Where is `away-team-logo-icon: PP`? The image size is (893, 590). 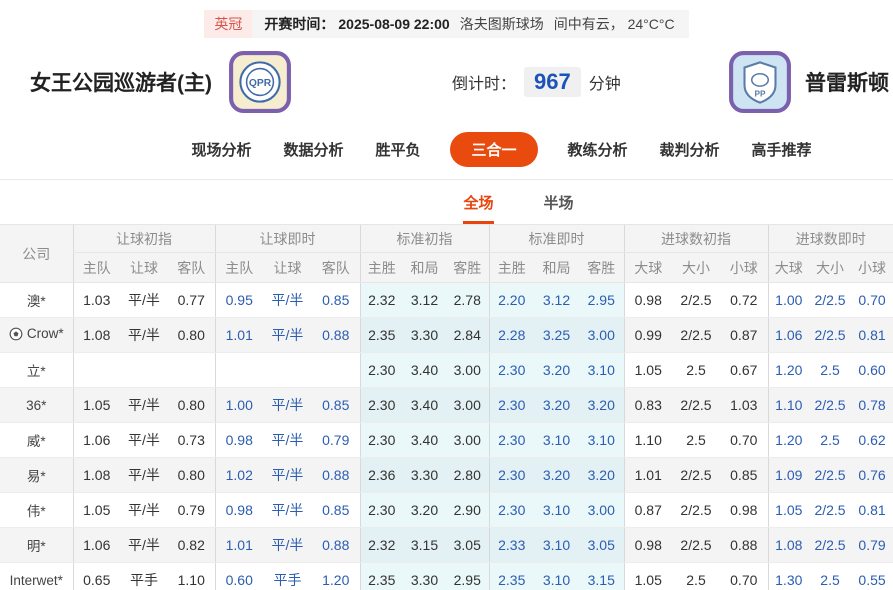 away-team-logo-icon: PP is located at coordinates (760, 82).